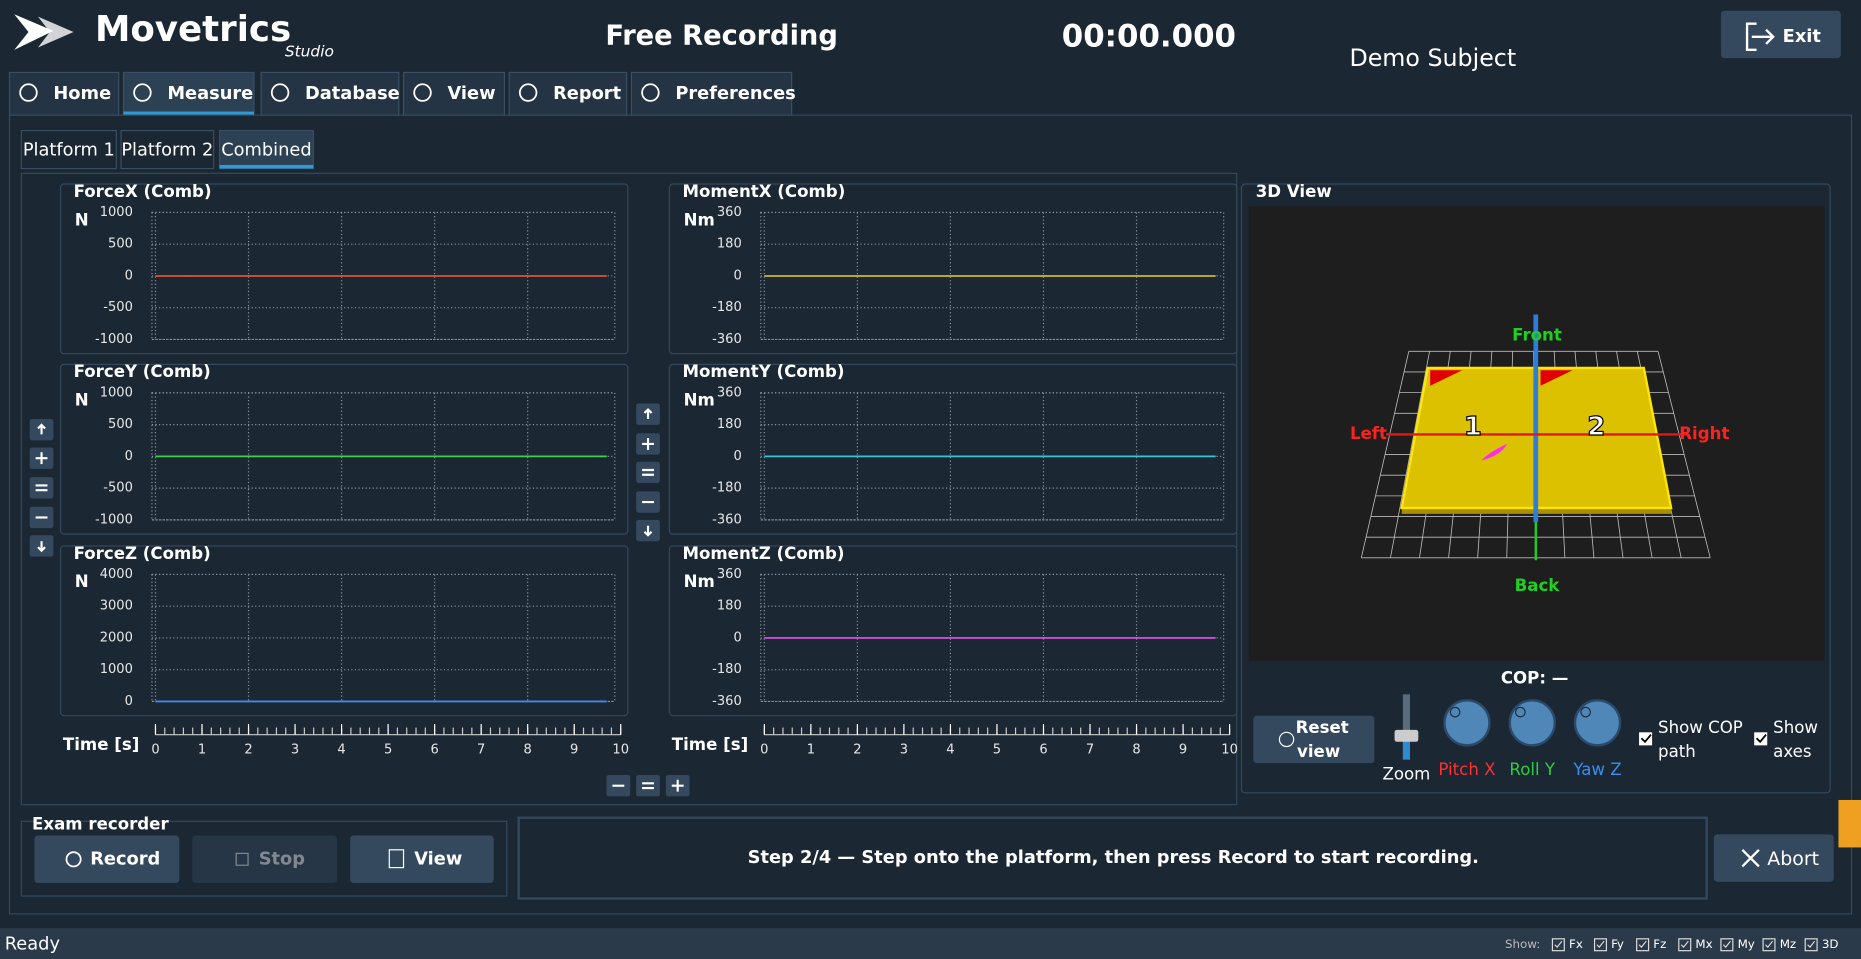  Describe the element at coordinates (764, 750) in the screenshot. I see `x-tick-label: 0` at that location.